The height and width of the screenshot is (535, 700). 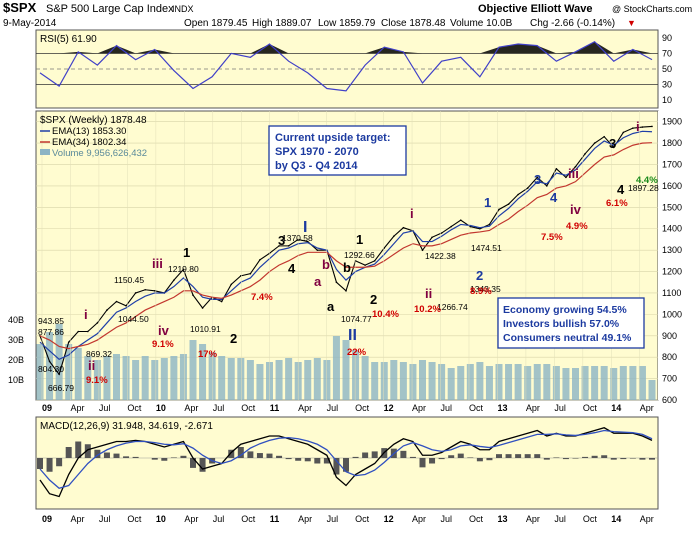 What do you see at coordinates (357, 352) in the screenshot?
I see `wave-annotation: 22%` at bounding box center [357, 352].